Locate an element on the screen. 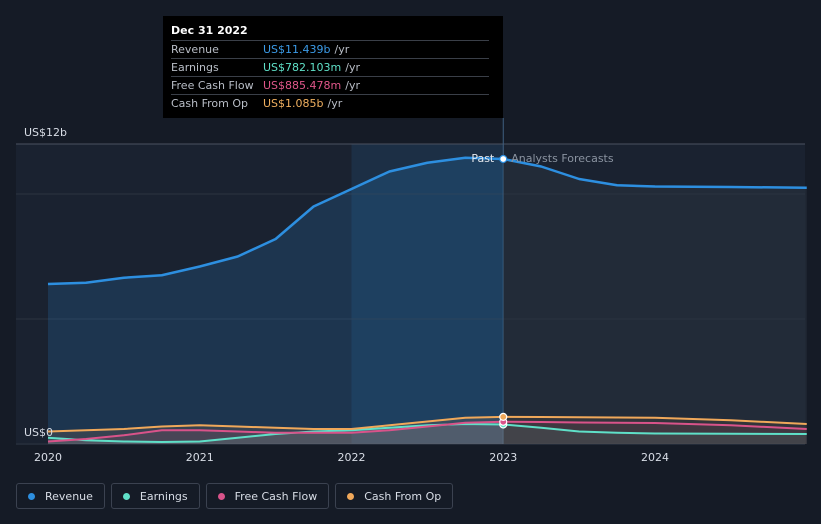  legend-item-free-cash-flow: Free Cash Flow is located at coordinates (267, 496).